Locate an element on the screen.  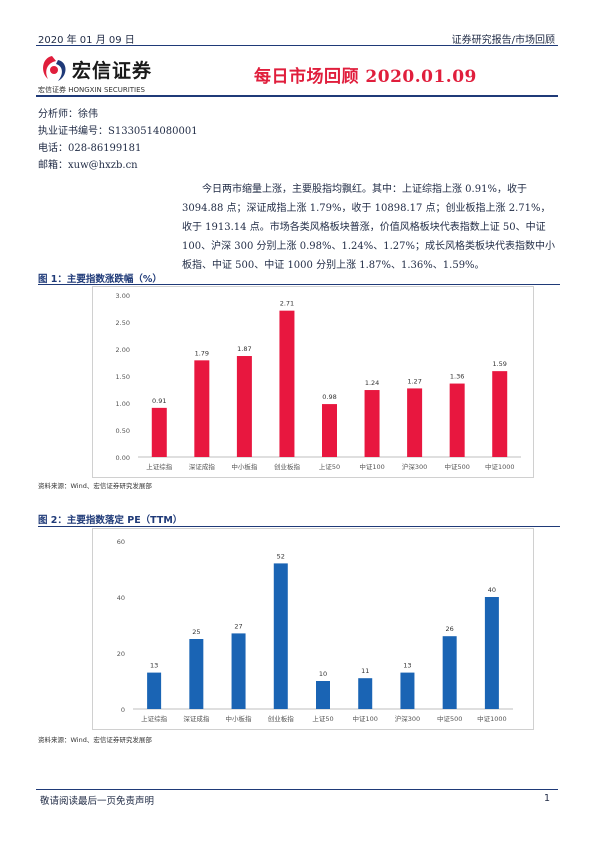
bar-value-label: 52 is located at coordinates (281, 556).